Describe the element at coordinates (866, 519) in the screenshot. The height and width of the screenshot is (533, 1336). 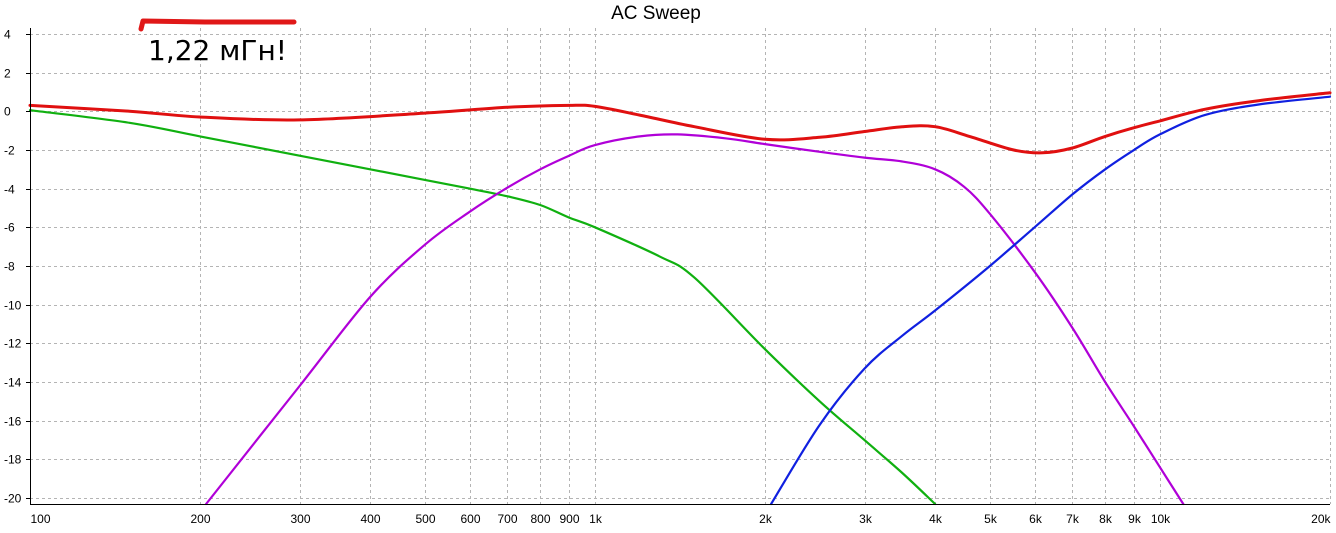
I see `x-tick-label: 3k` at that location.